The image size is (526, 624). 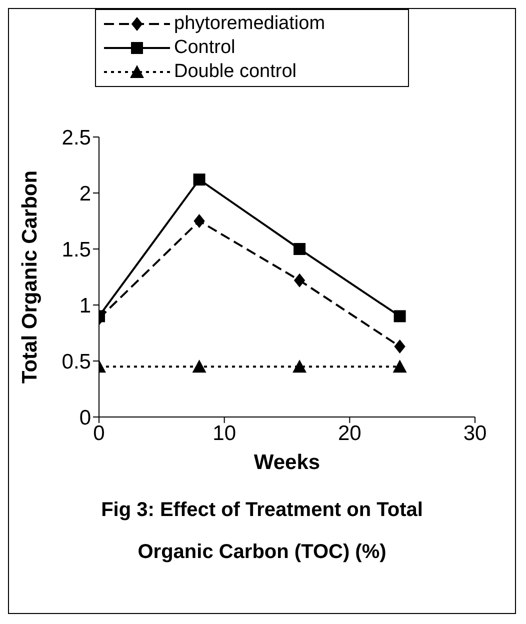 What do you see at coordinates (475, 433) in the screenshot?
I see `x-tick-label: 30` at bounding box center [475, 433].